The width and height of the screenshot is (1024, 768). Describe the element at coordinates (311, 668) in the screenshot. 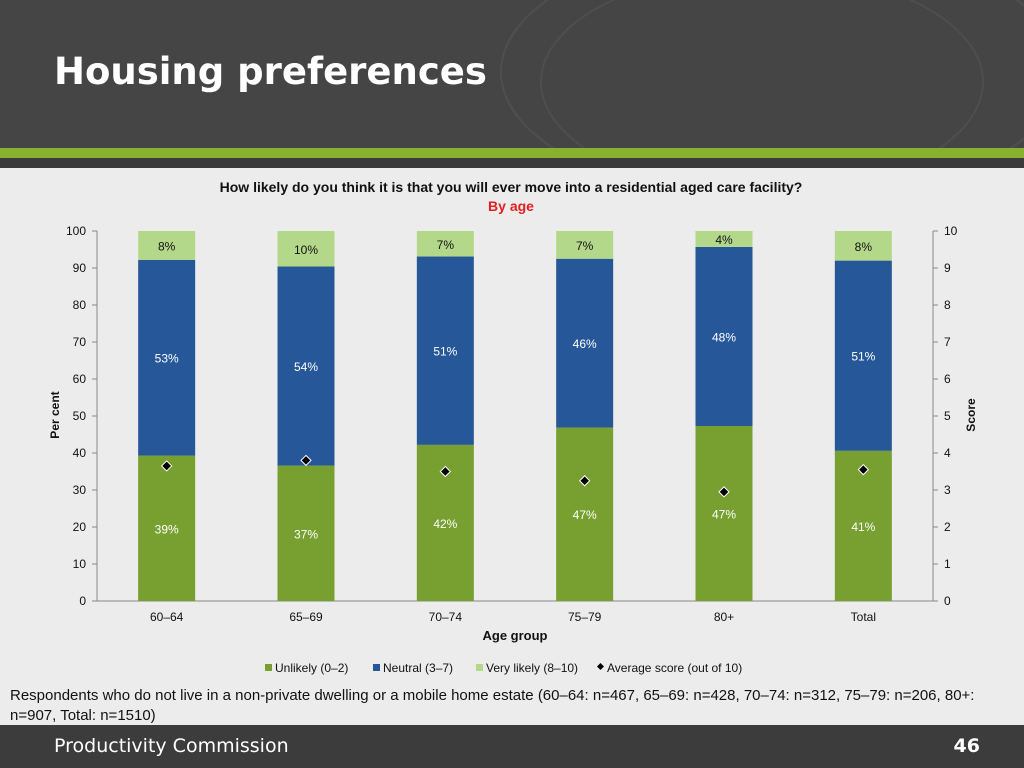

I see `legend-label: Unlikely (0–2)` at that location.